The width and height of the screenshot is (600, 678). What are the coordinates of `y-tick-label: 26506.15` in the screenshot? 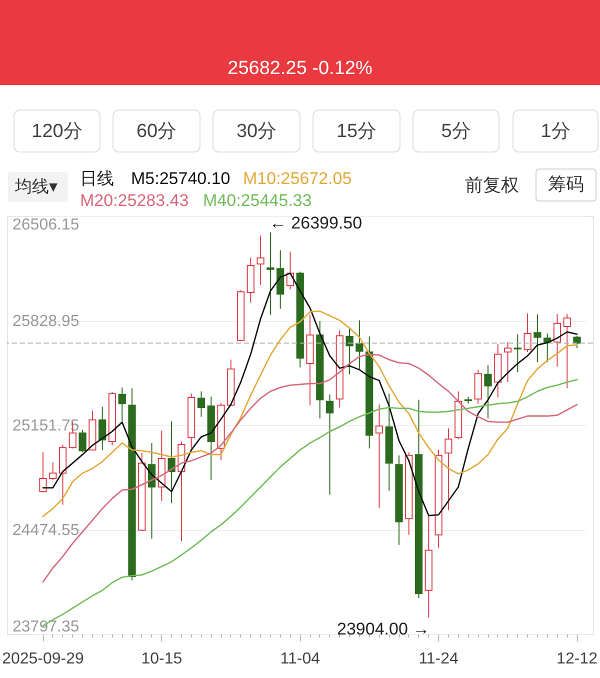 It's located at (46, 225).